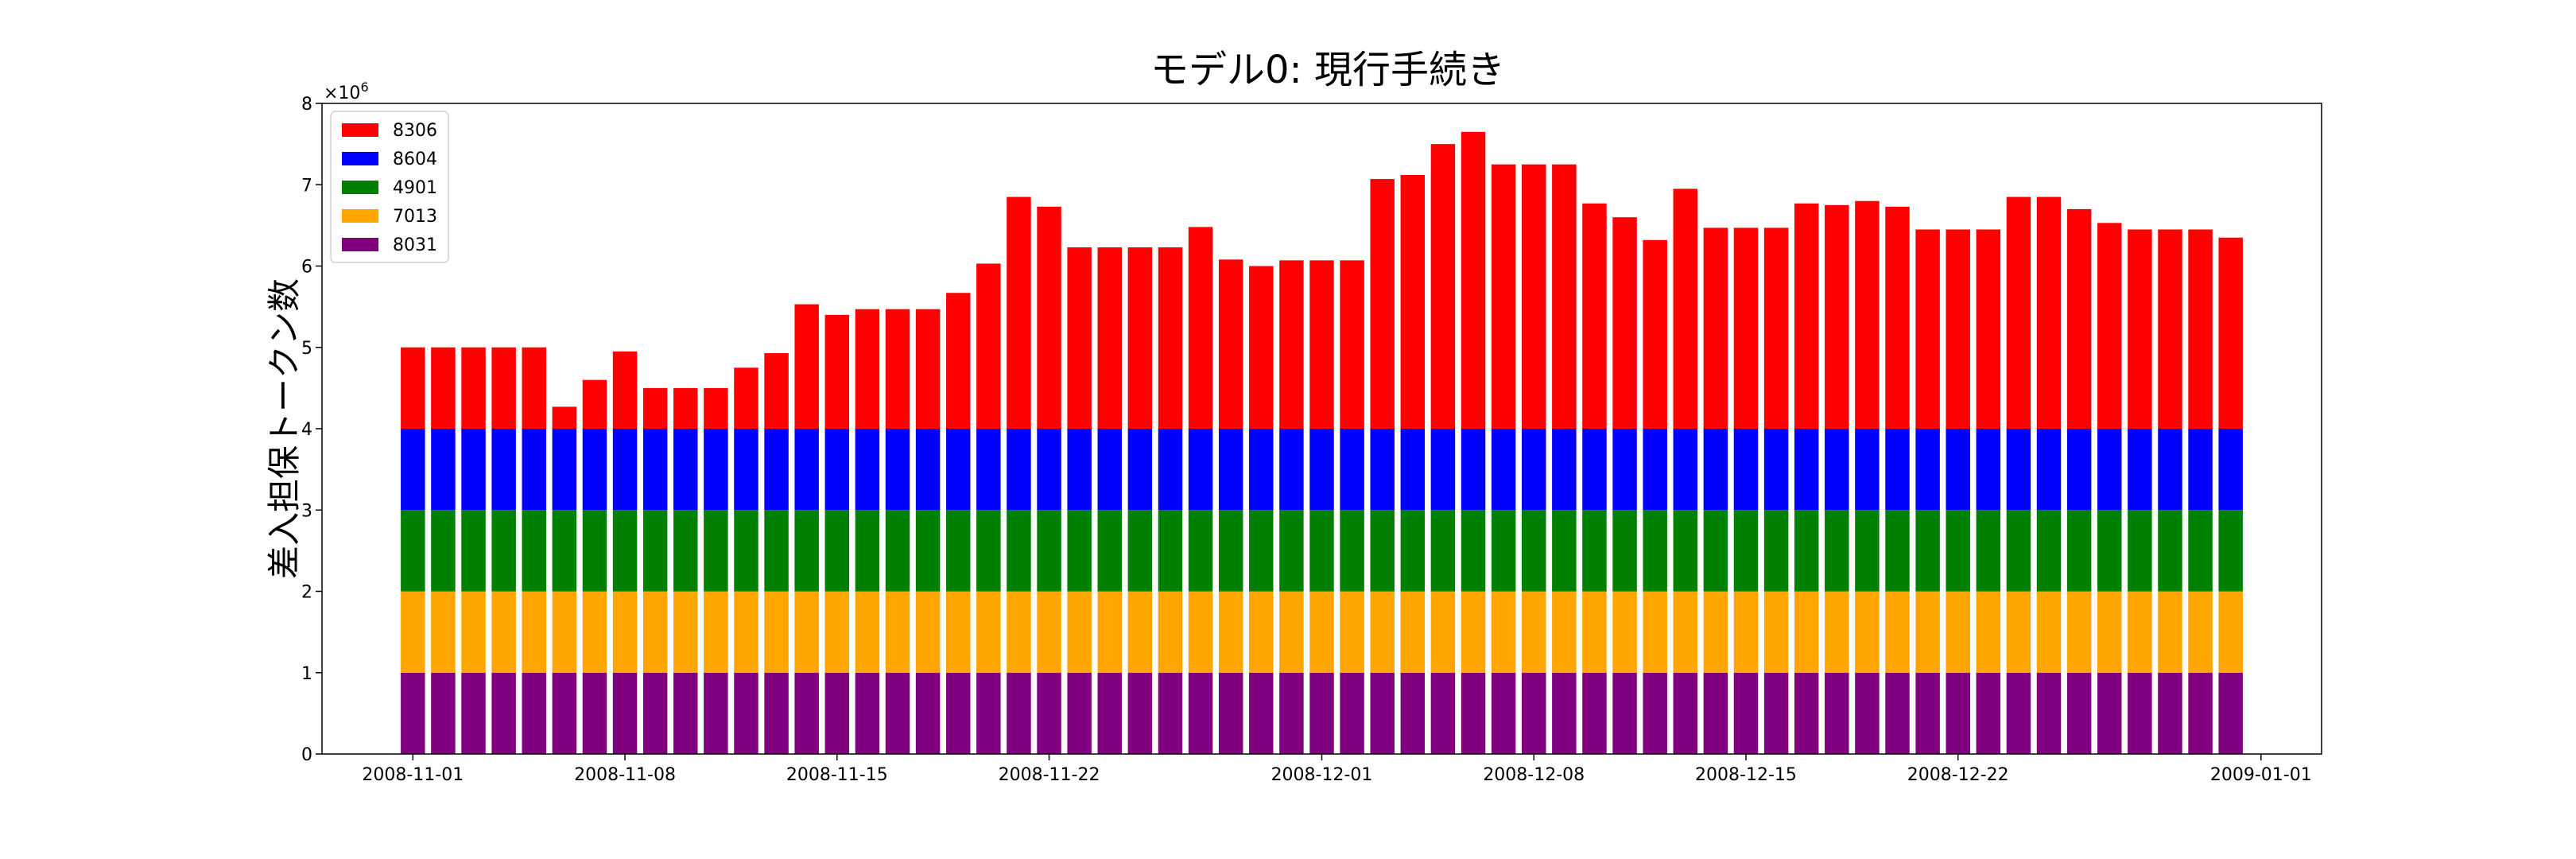  What do you see at coordinates (2261, 775) in the screenshot?
I see `x-tick-label: 2009-01-01` at bounding box center [2261, 775].